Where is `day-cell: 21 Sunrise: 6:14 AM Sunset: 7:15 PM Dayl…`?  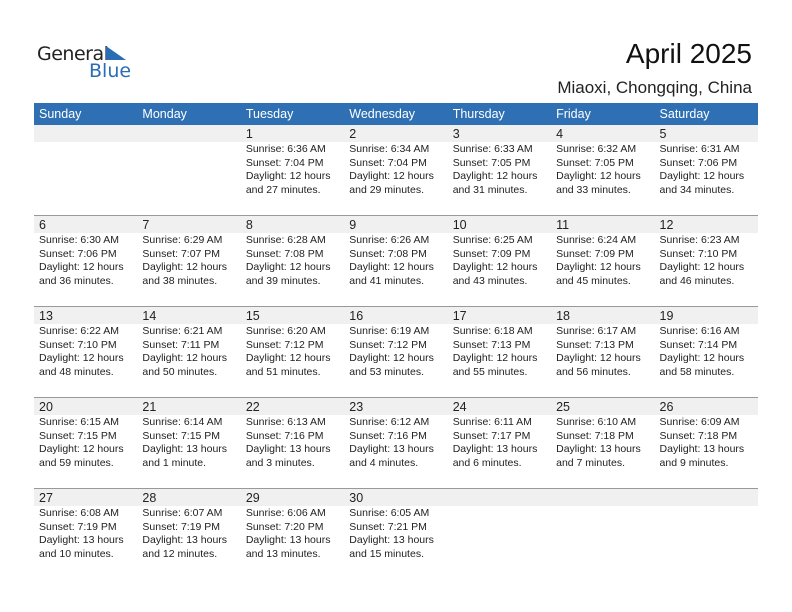 day-cell: 21 Sunrise: 6:14 AM Sunset: 7:15 PM Dayl… is located at coordinates (188, 434).